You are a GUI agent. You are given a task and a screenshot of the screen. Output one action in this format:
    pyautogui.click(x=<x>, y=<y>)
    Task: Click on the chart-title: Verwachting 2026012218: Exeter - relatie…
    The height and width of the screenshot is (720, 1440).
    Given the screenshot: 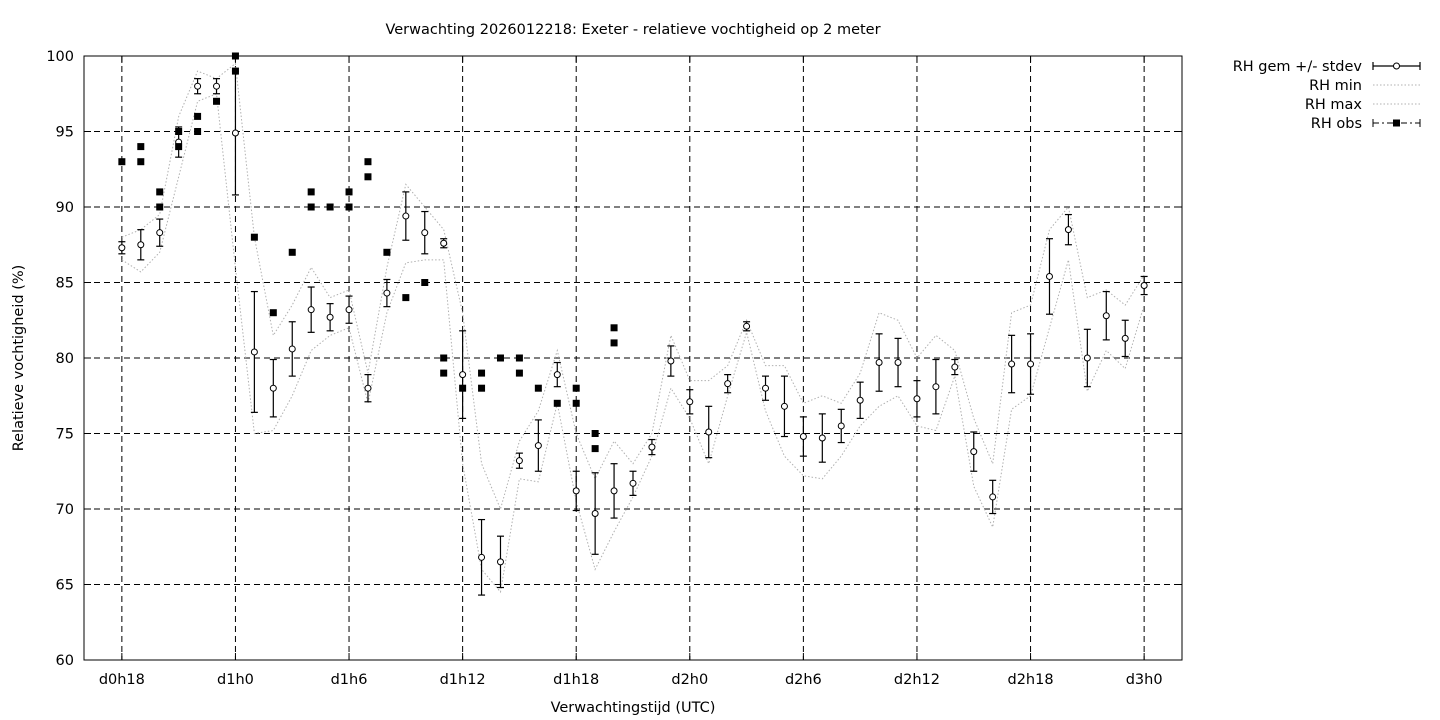 What is the action you would take?
    pyautogui.click(x=632, y=30)
    